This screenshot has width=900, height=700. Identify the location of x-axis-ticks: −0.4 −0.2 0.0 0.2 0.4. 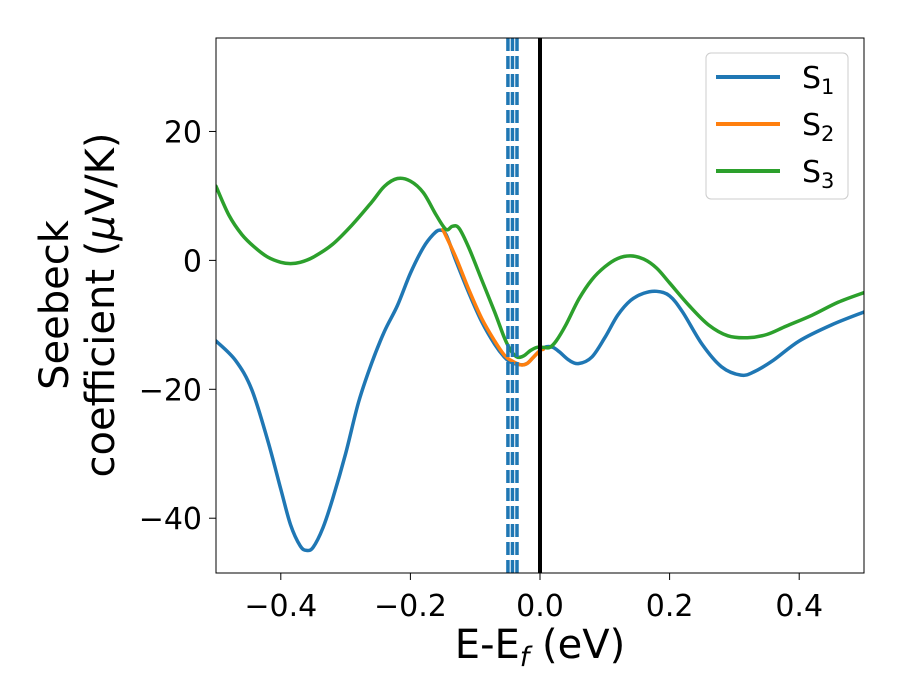
(533, 598).